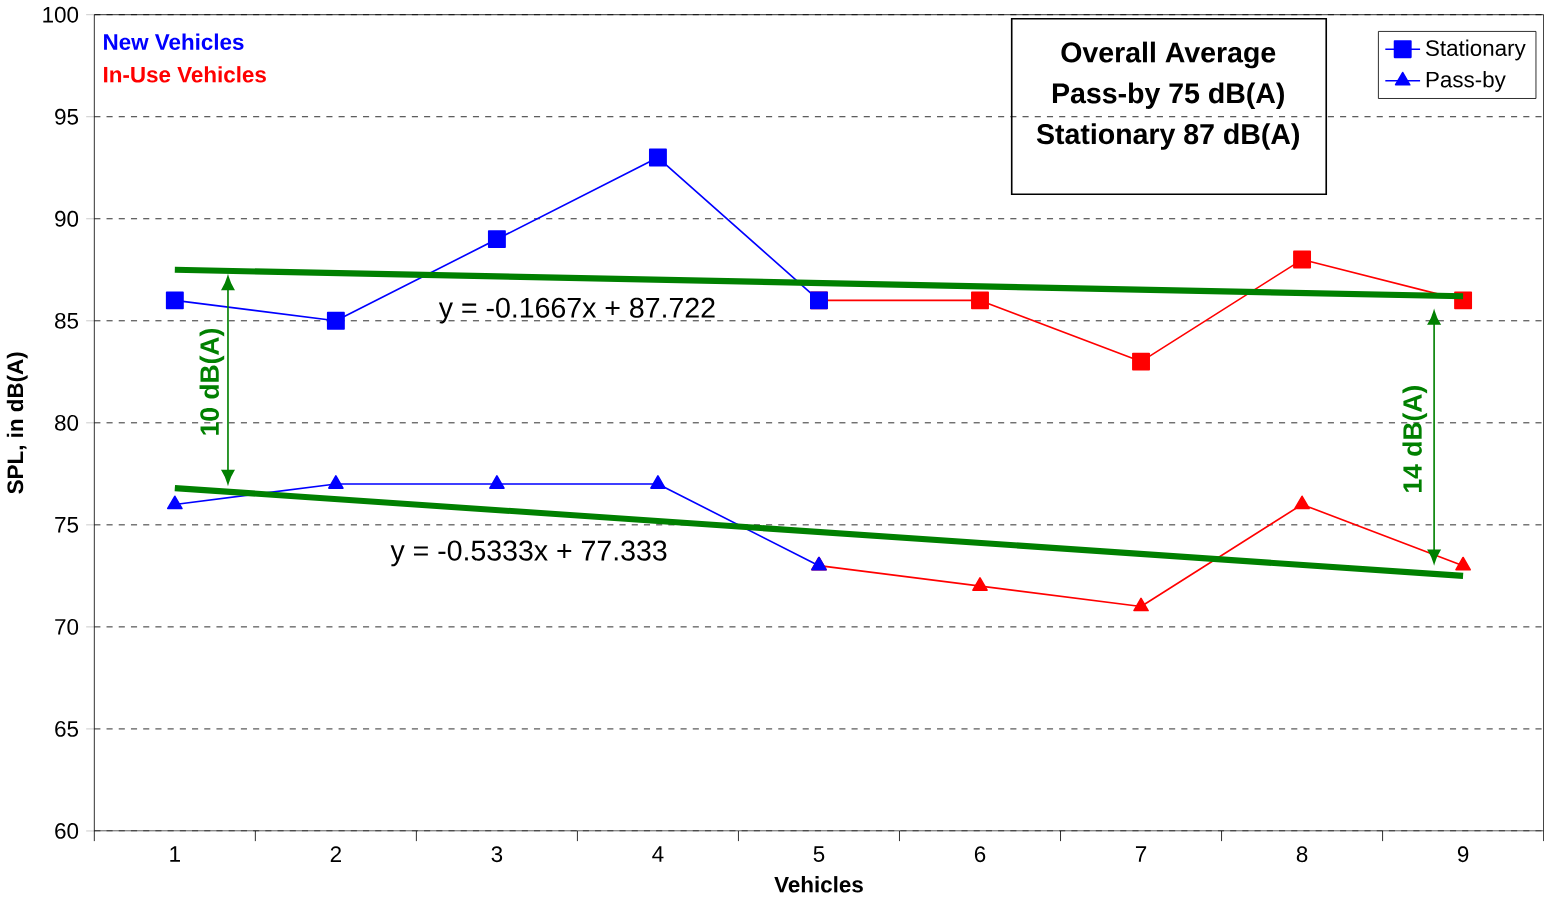 The image size is (1544, 899). Describe the element at coordinates (1302, 854) in the screenshot. I see `x-tick-label: 8` at that location.